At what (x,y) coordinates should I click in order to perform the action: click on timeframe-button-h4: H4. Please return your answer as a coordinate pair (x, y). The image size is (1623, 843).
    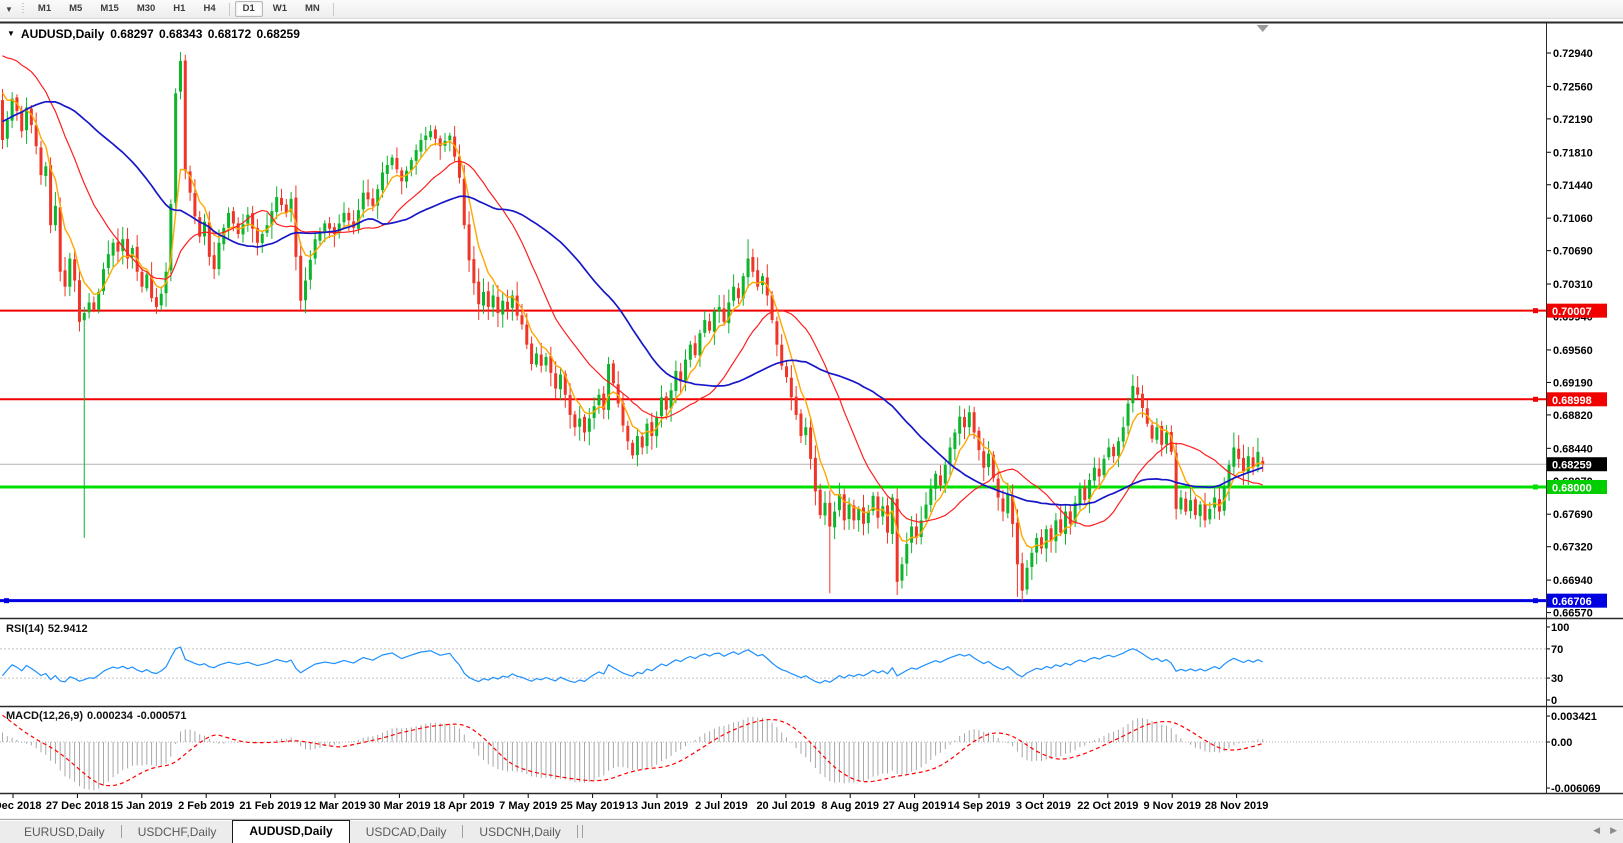
    Looking at the image, I should click on (209, 8).